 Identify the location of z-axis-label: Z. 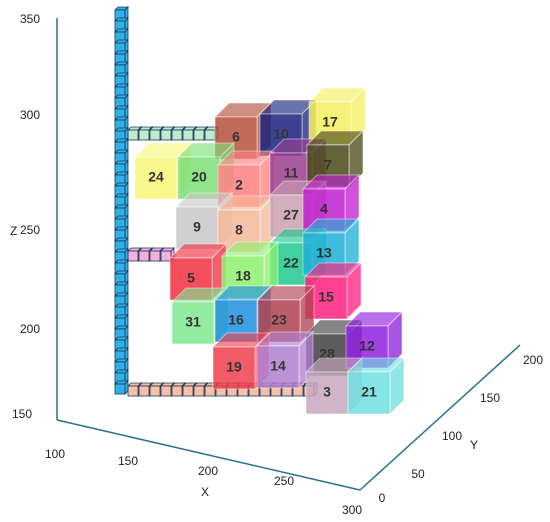
(13, 231).